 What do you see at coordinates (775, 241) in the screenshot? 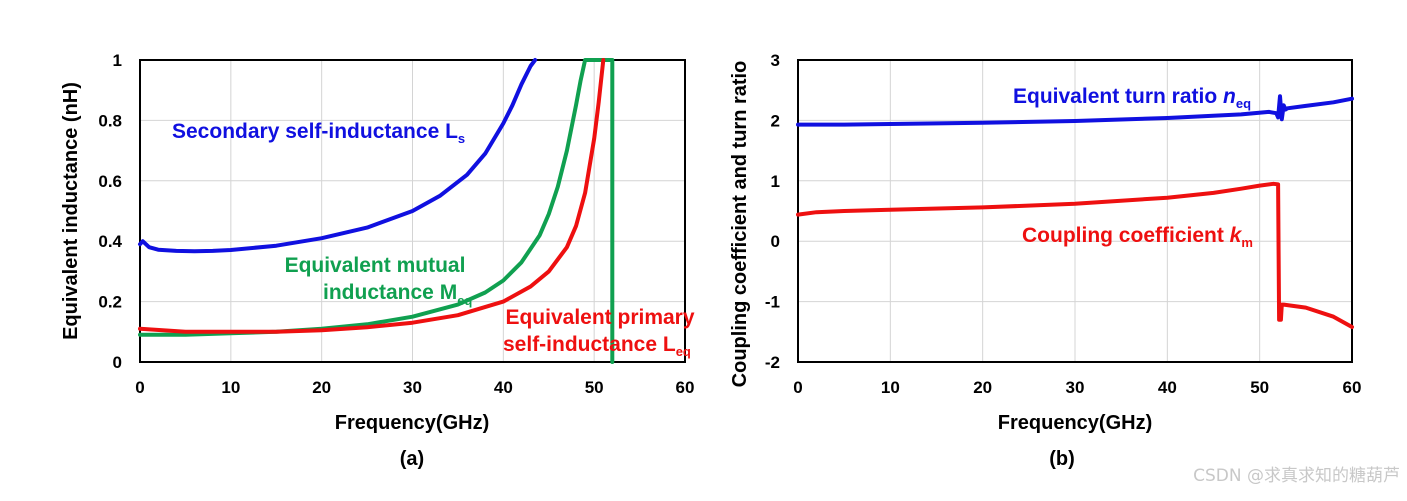
I see `chart-b-y-tick-label: 0` at bounding box center [775, 241].